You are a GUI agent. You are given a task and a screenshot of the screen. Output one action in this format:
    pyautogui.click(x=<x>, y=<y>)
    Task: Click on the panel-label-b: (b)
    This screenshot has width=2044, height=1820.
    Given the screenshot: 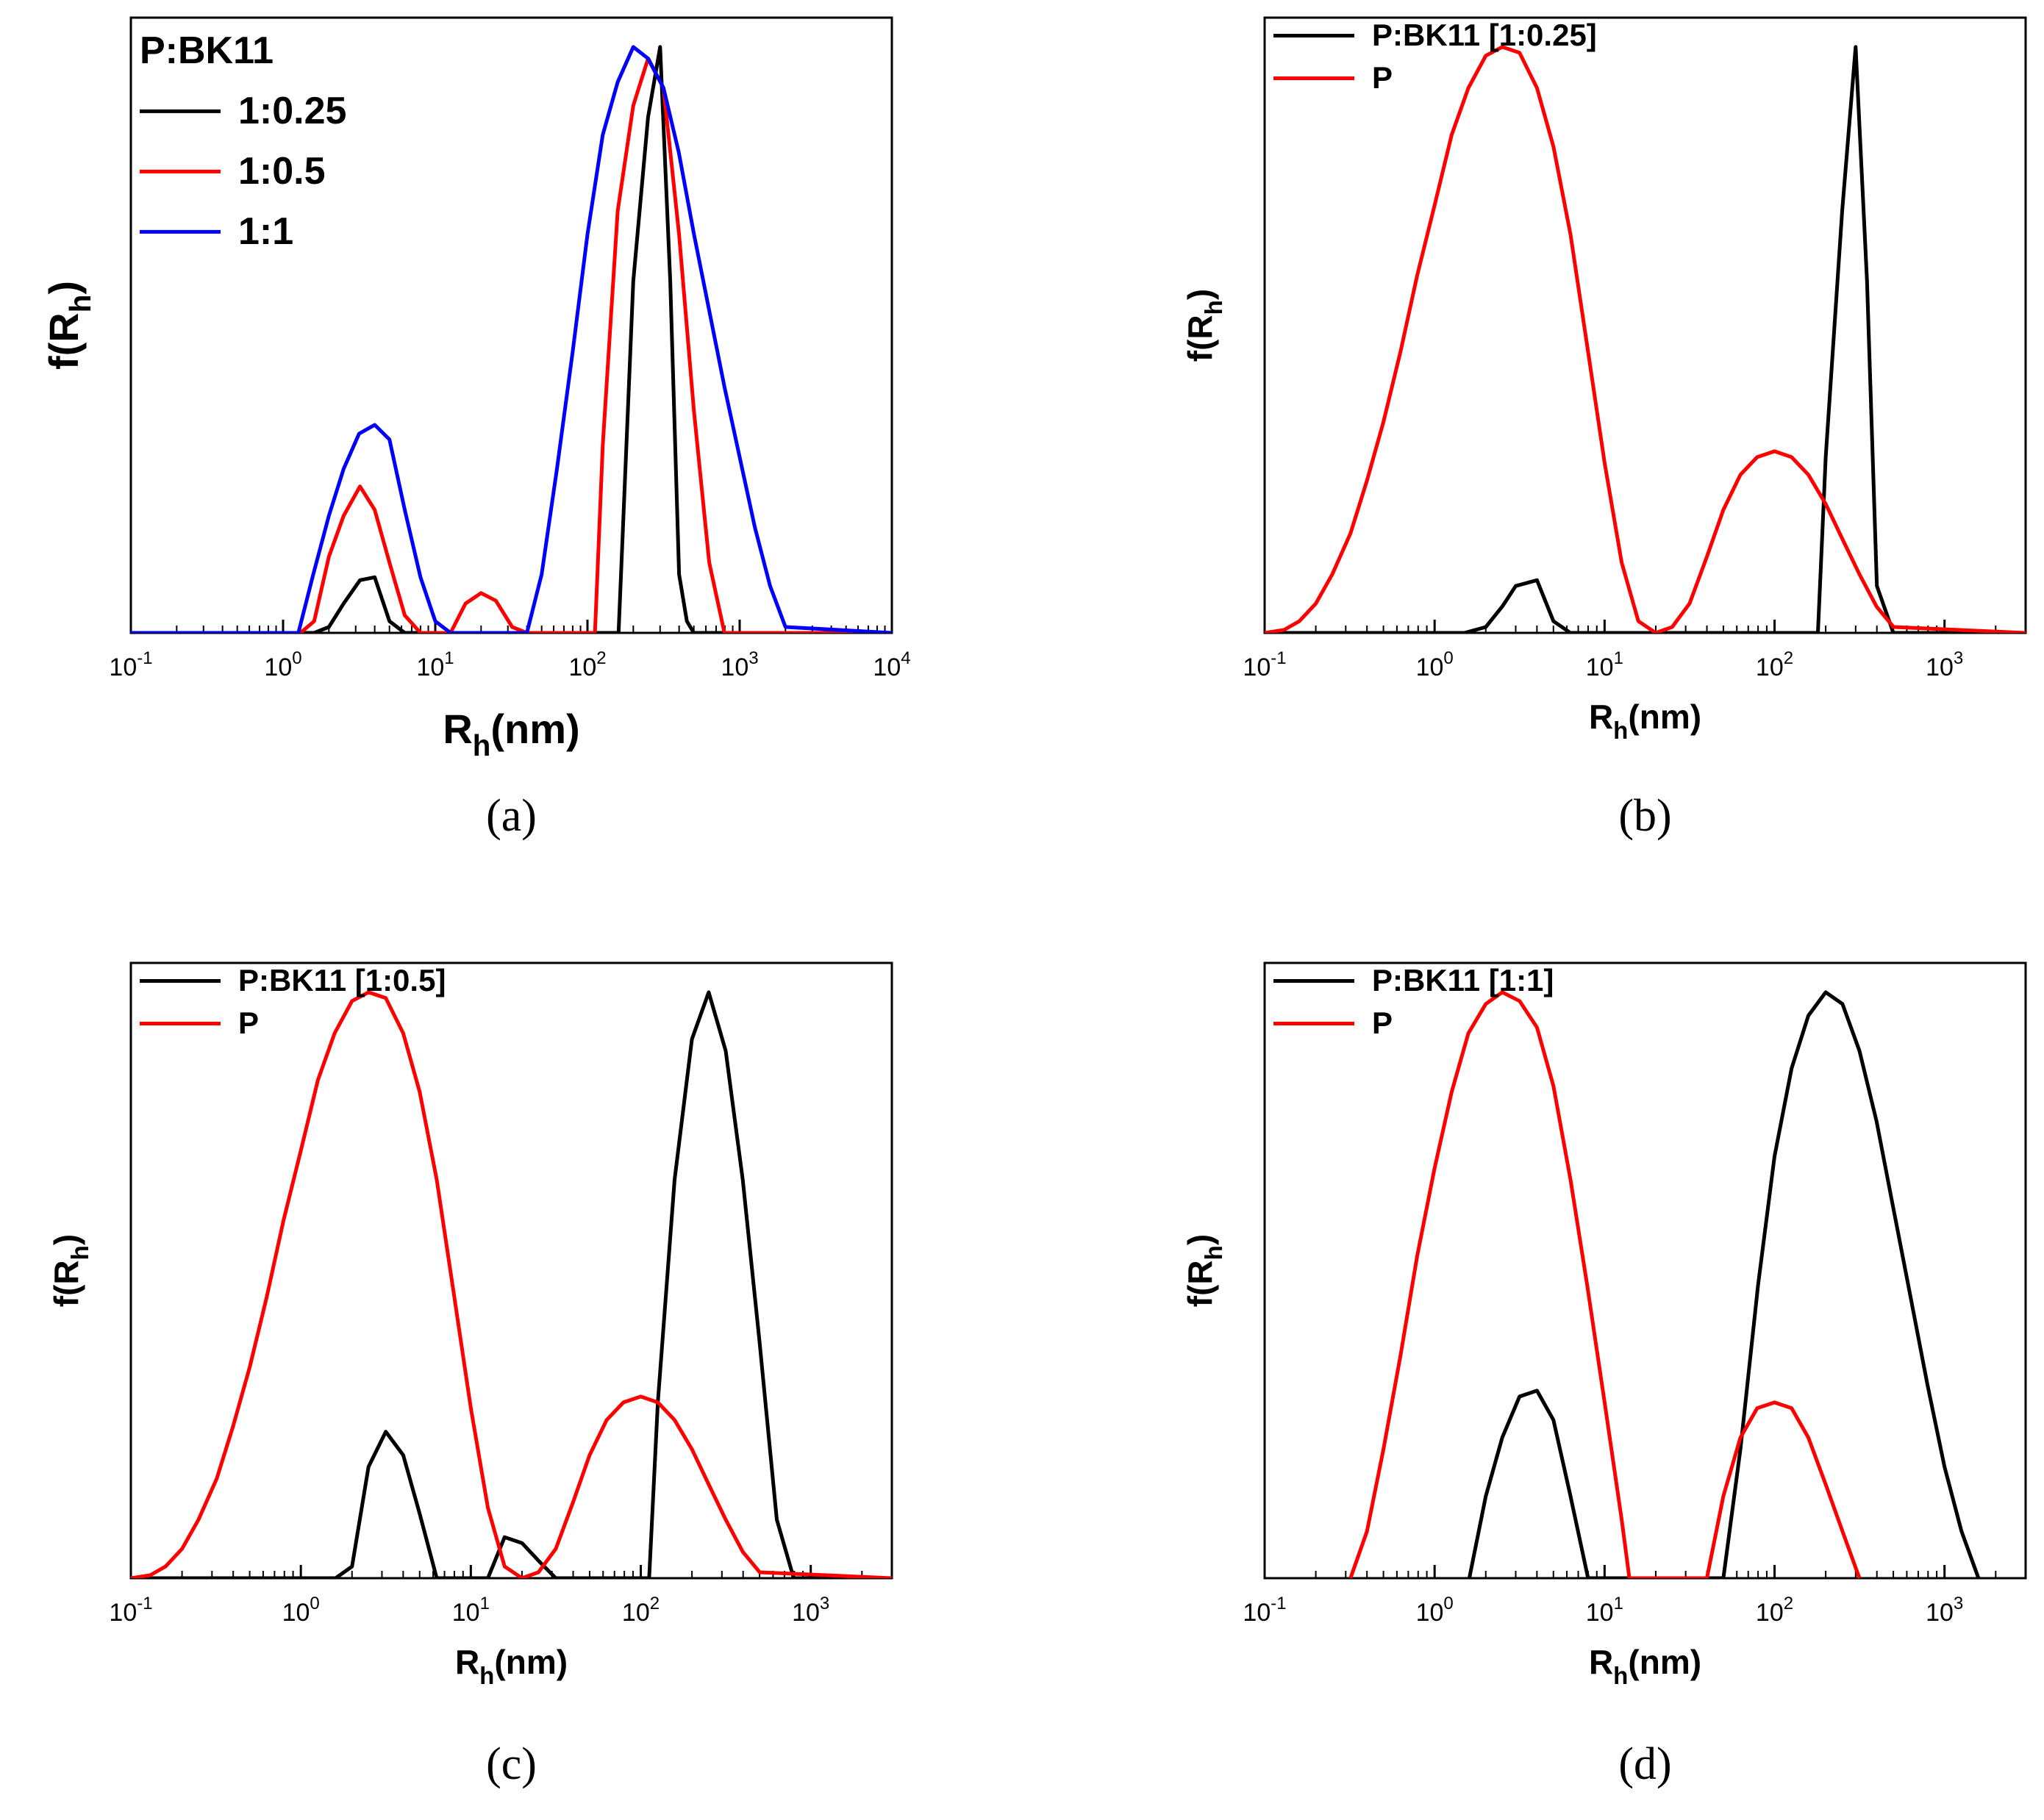 What is the action you would take?
    pyautogui.click(x=1644, y=816)
    